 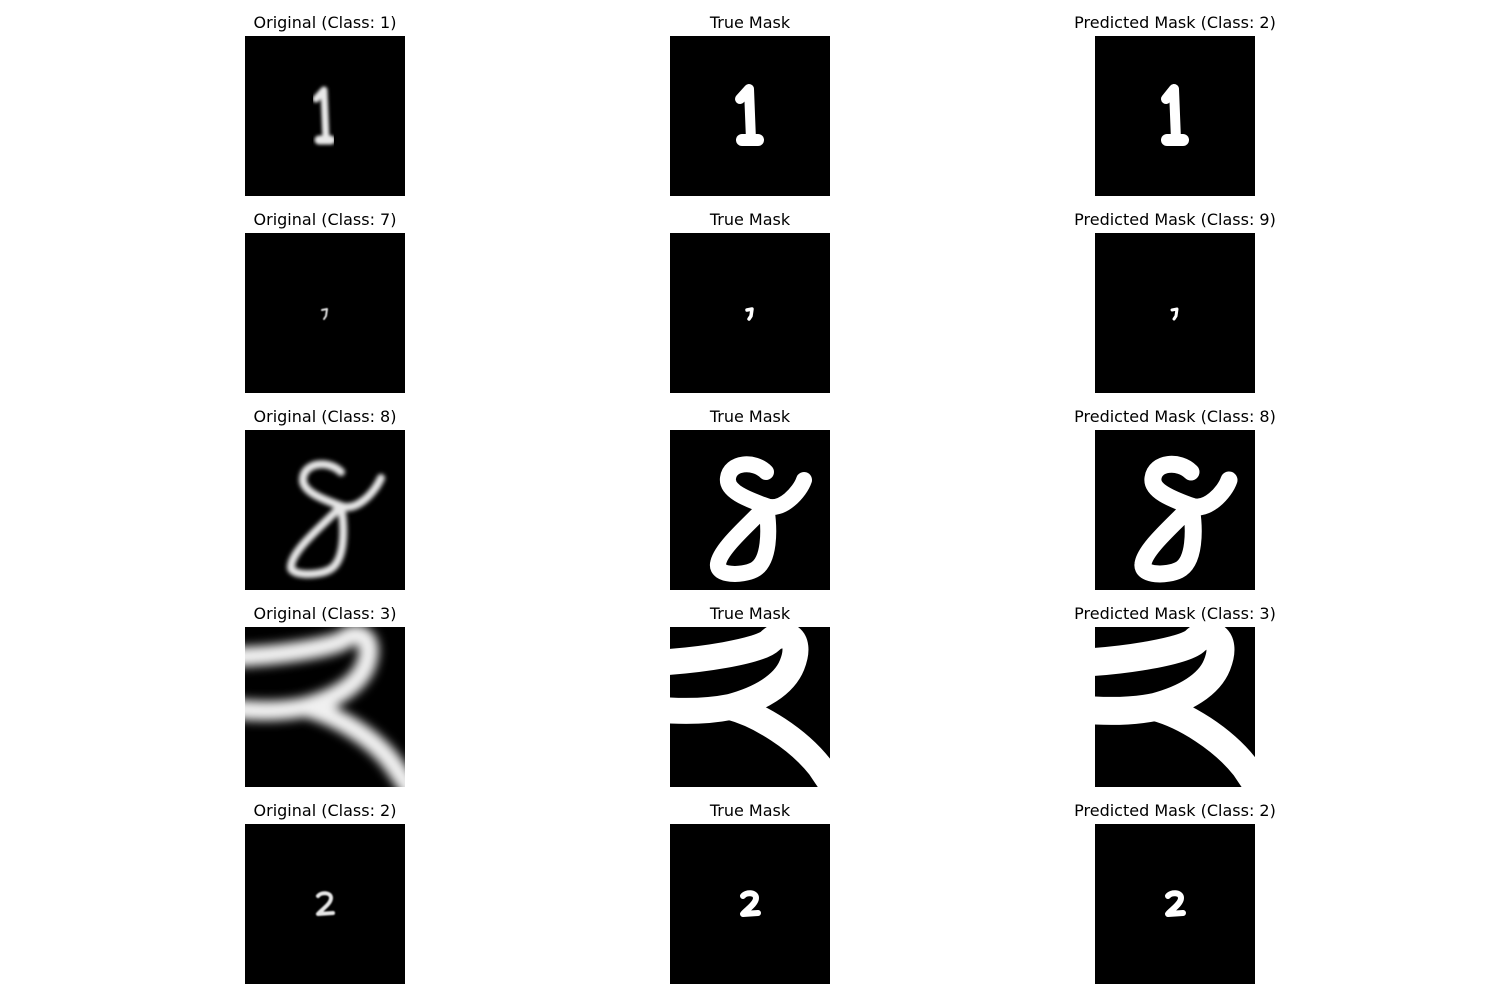 I want to click on true-mask-image-row4, so click(x=750, y=707).